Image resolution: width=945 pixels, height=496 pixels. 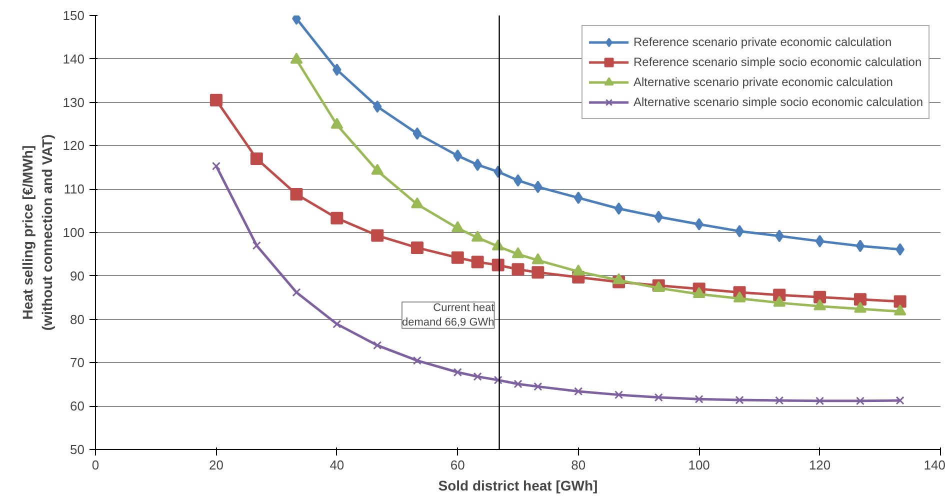 I want to click on y-tick-label: 80, so click(x=77, y=319).